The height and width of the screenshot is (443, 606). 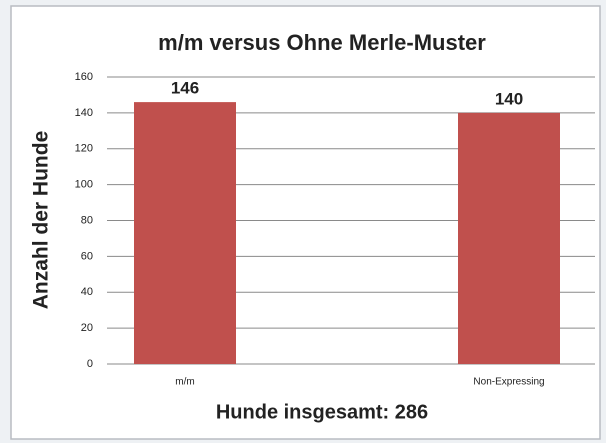 What do you see at coordinates (87, 220) in the screenshot?
I see `y-tick-label: 80` at bounding box center [87, 220].